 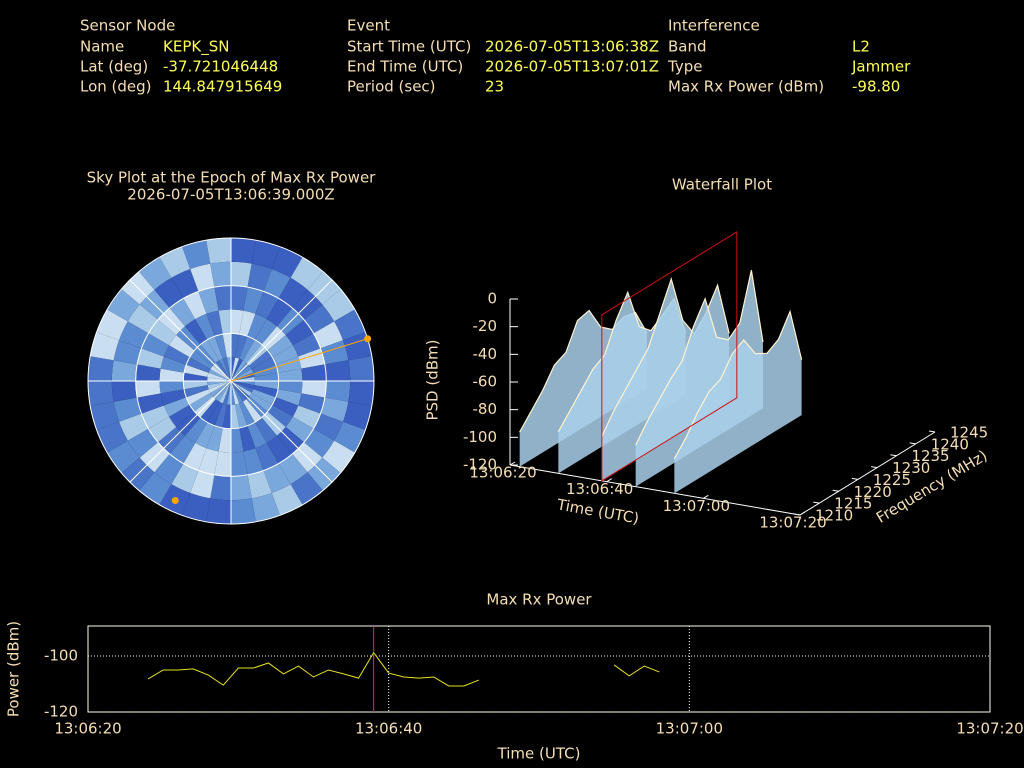 What do you see at coordinates (409, 47) in the screenshot?
I see `field-label: Start Time (UTC)` at bounding box center [409, 47].